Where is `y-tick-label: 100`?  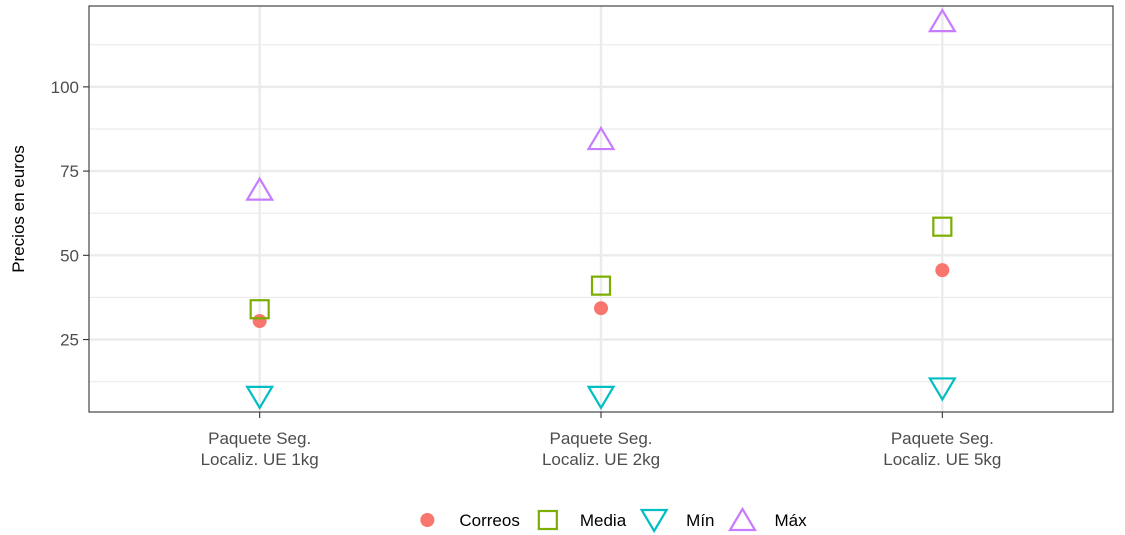
y-tick-label: 100 is located at coordinates (65, 87).